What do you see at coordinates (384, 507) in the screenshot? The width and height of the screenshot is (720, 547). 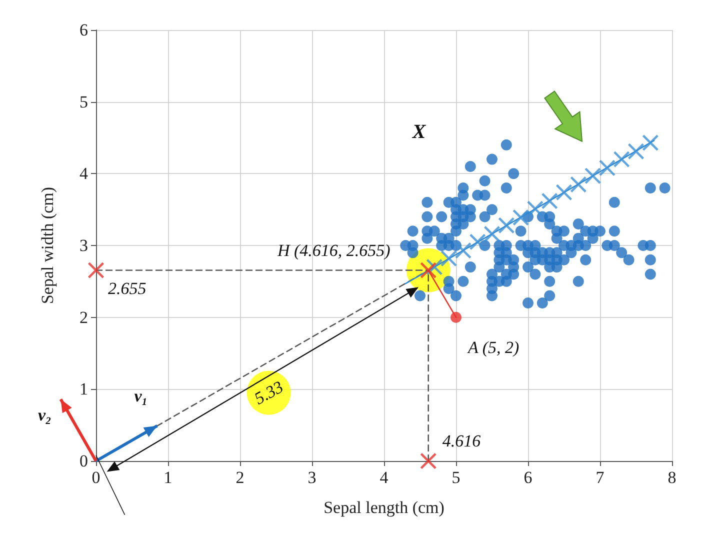 I see `x-axis-title: Sepal length (cm)` at bounding box center [384, 507].